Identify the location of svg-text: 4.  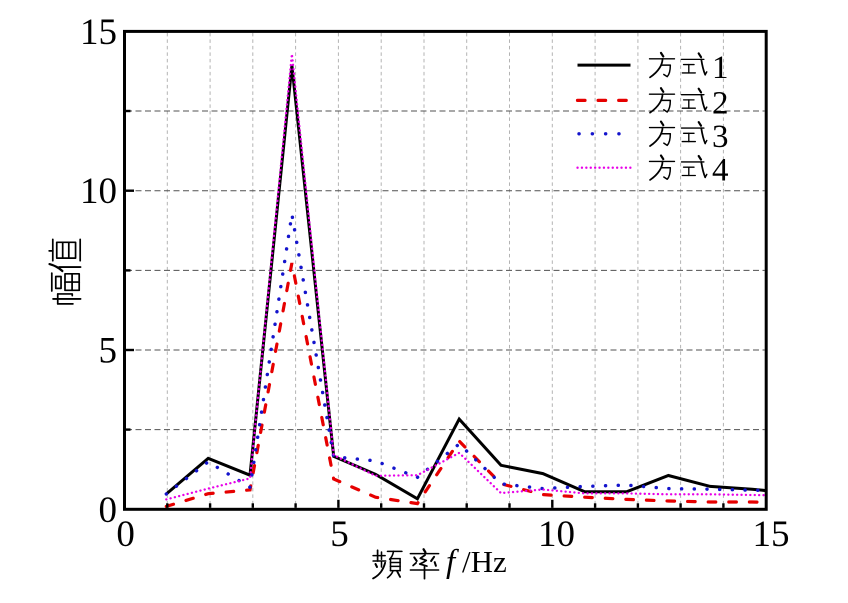
(720, 171).